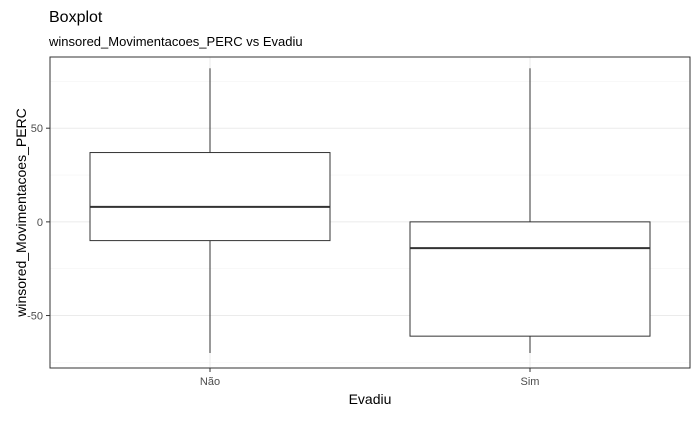 The width and height of the screenshot is (700, 432). Describe the element at coordinates (76, 17) in the screenshot. I see `chart-title: Boxplot` at that location.